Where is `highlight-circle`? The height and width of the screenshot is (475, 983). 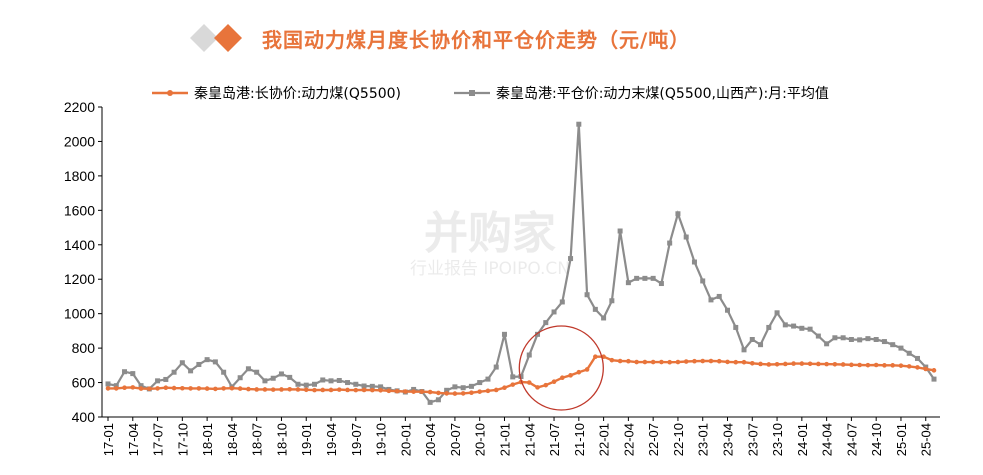 highlight-circle is located at coordinates (561, 368).